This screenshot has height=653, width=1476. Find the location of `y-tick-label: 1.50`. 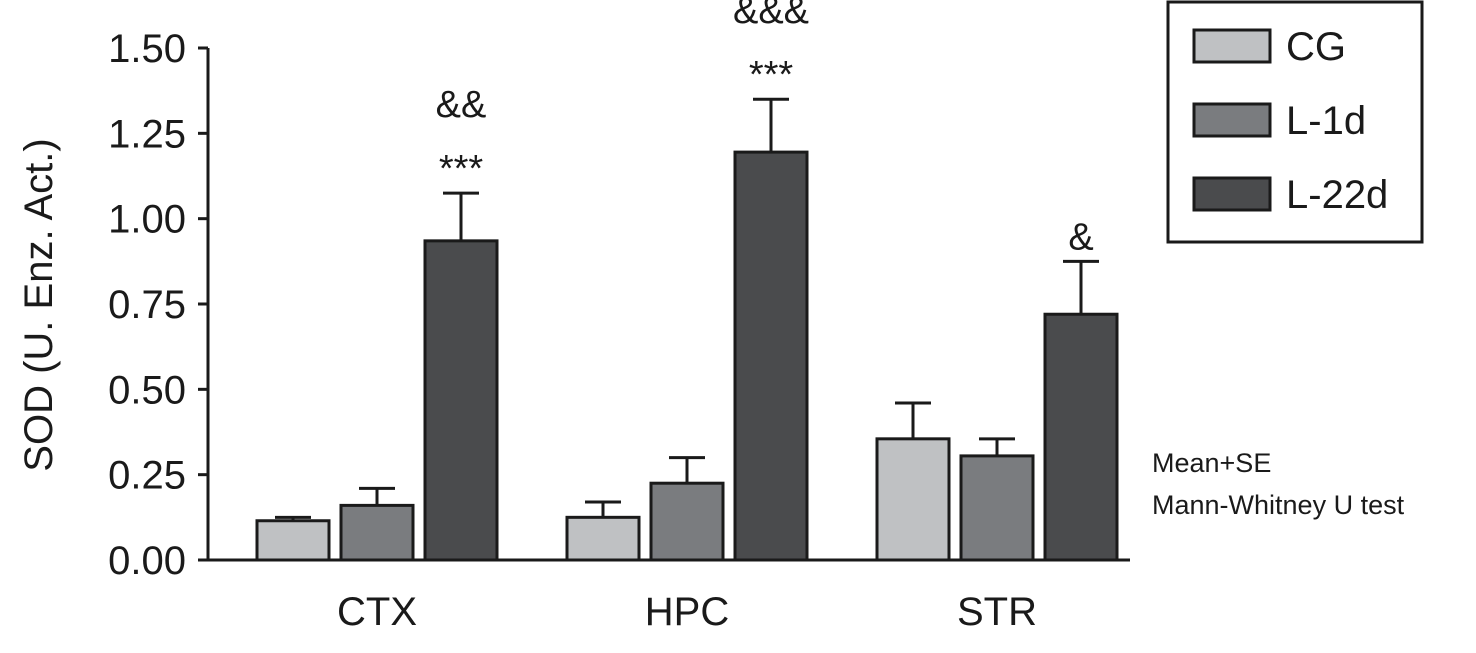

y-tick-label: 1.50 is located at coordinates (147, 49).